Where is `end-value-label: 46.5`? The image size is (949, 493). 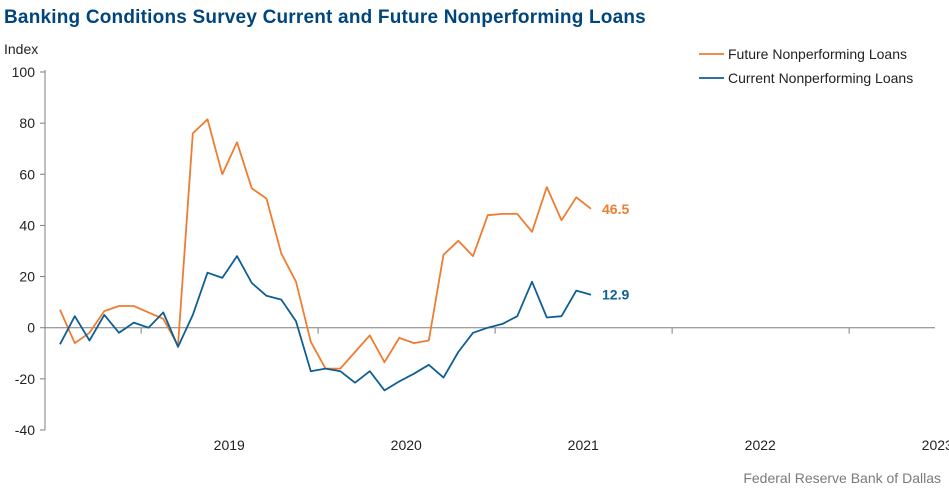 end-value-label: 46.5 is located at coordinates (615, 209).